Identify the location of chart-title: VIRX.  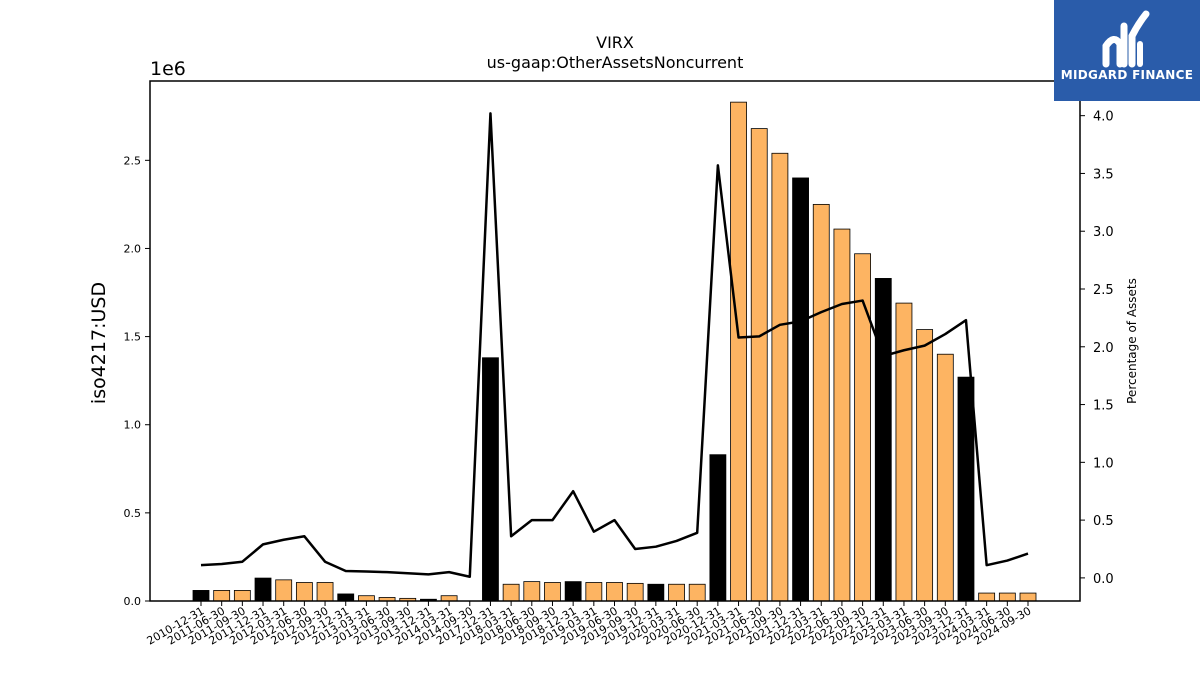
(615, 42).